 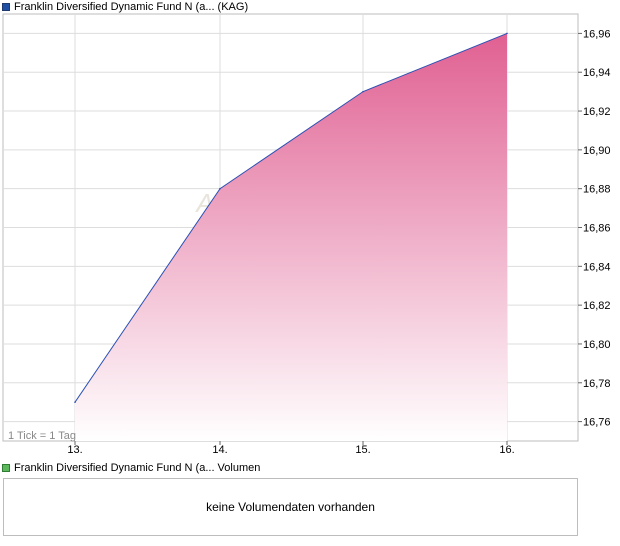 I want to click on volume-legend-swatch, so click(x=6, y=468).